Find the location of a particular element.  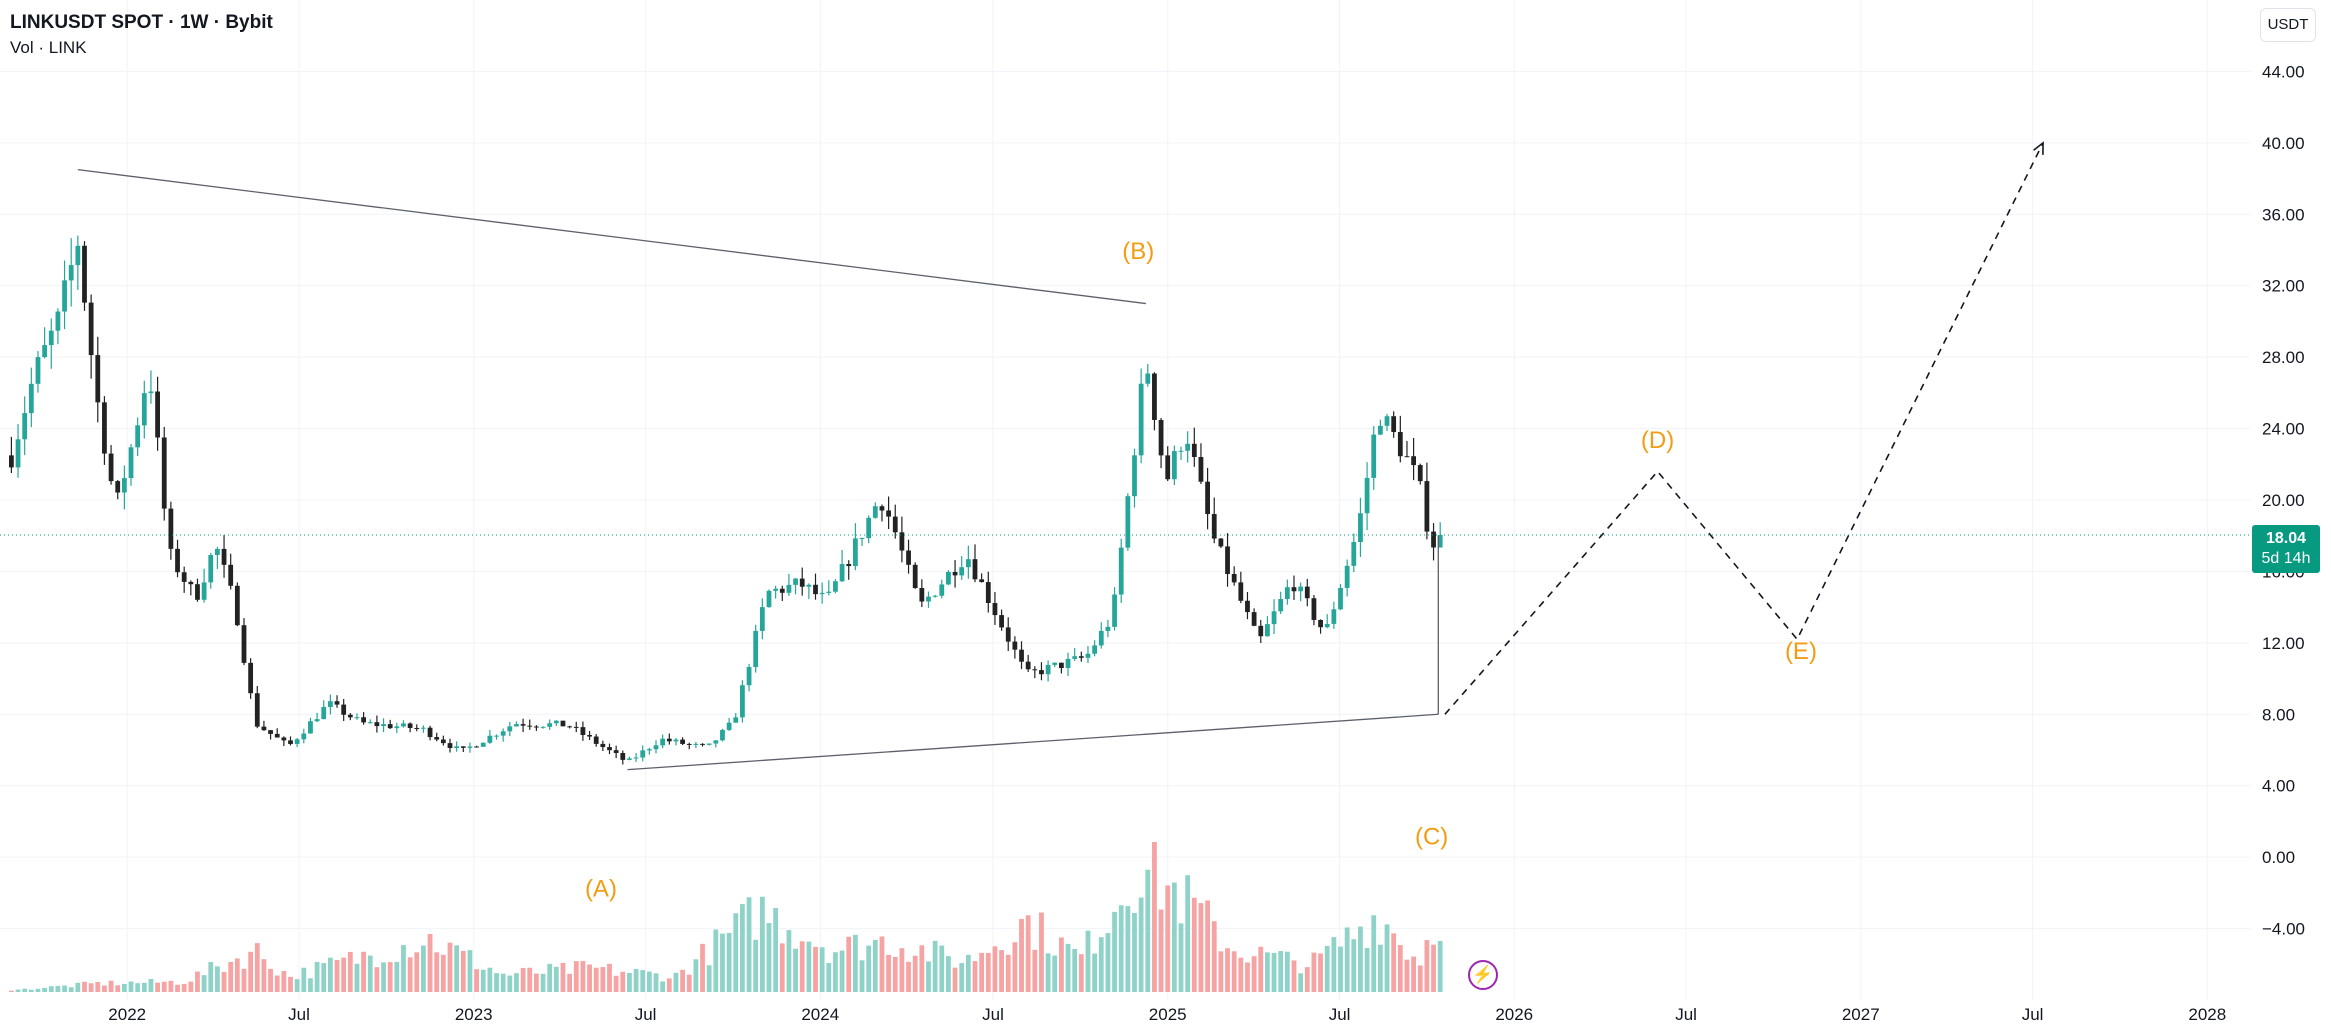

y-tick-label: 32.00 is located at coordinates (2283, 286).